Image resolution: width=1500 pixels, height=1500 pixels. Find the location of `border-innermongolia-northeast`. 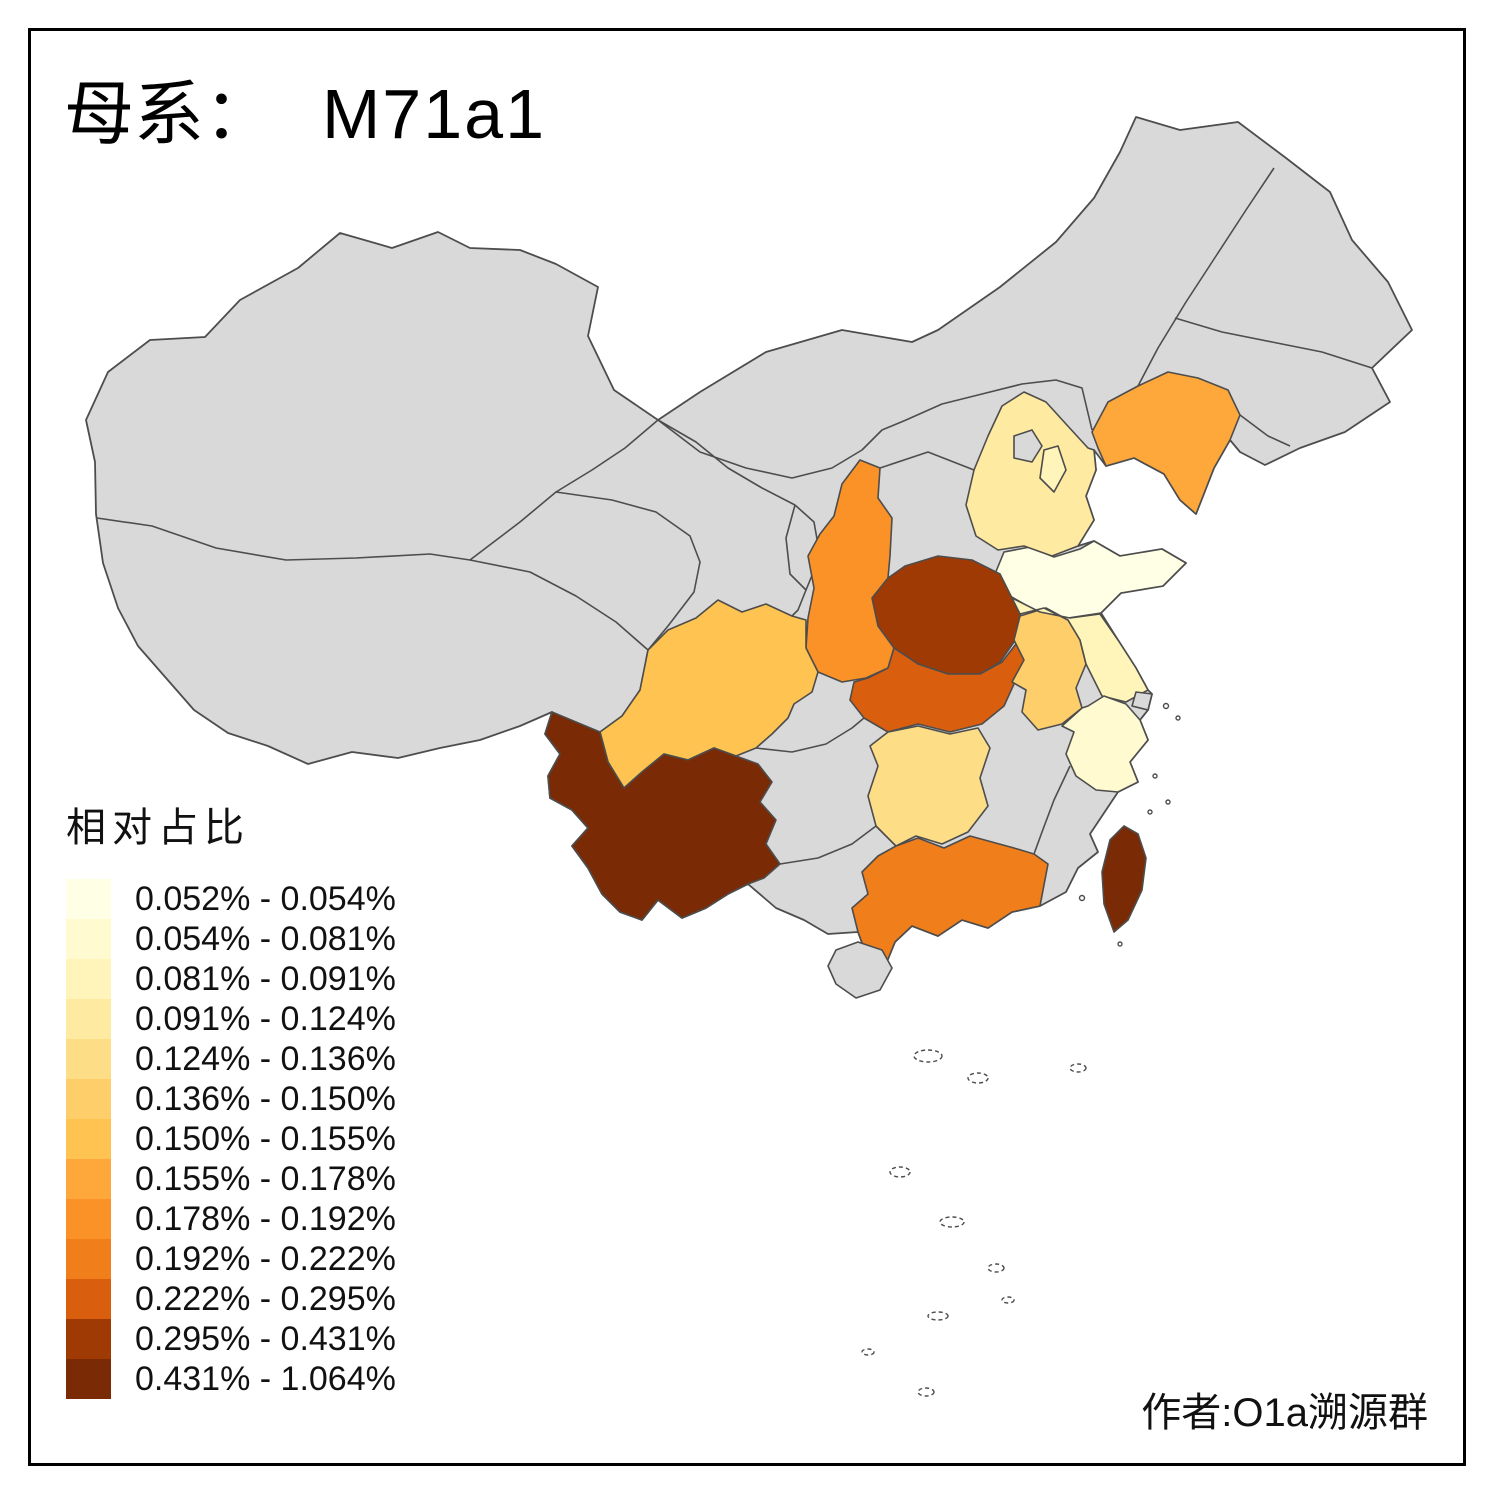

border-innermongolia-northeast is located at coordinates (1206, 277).